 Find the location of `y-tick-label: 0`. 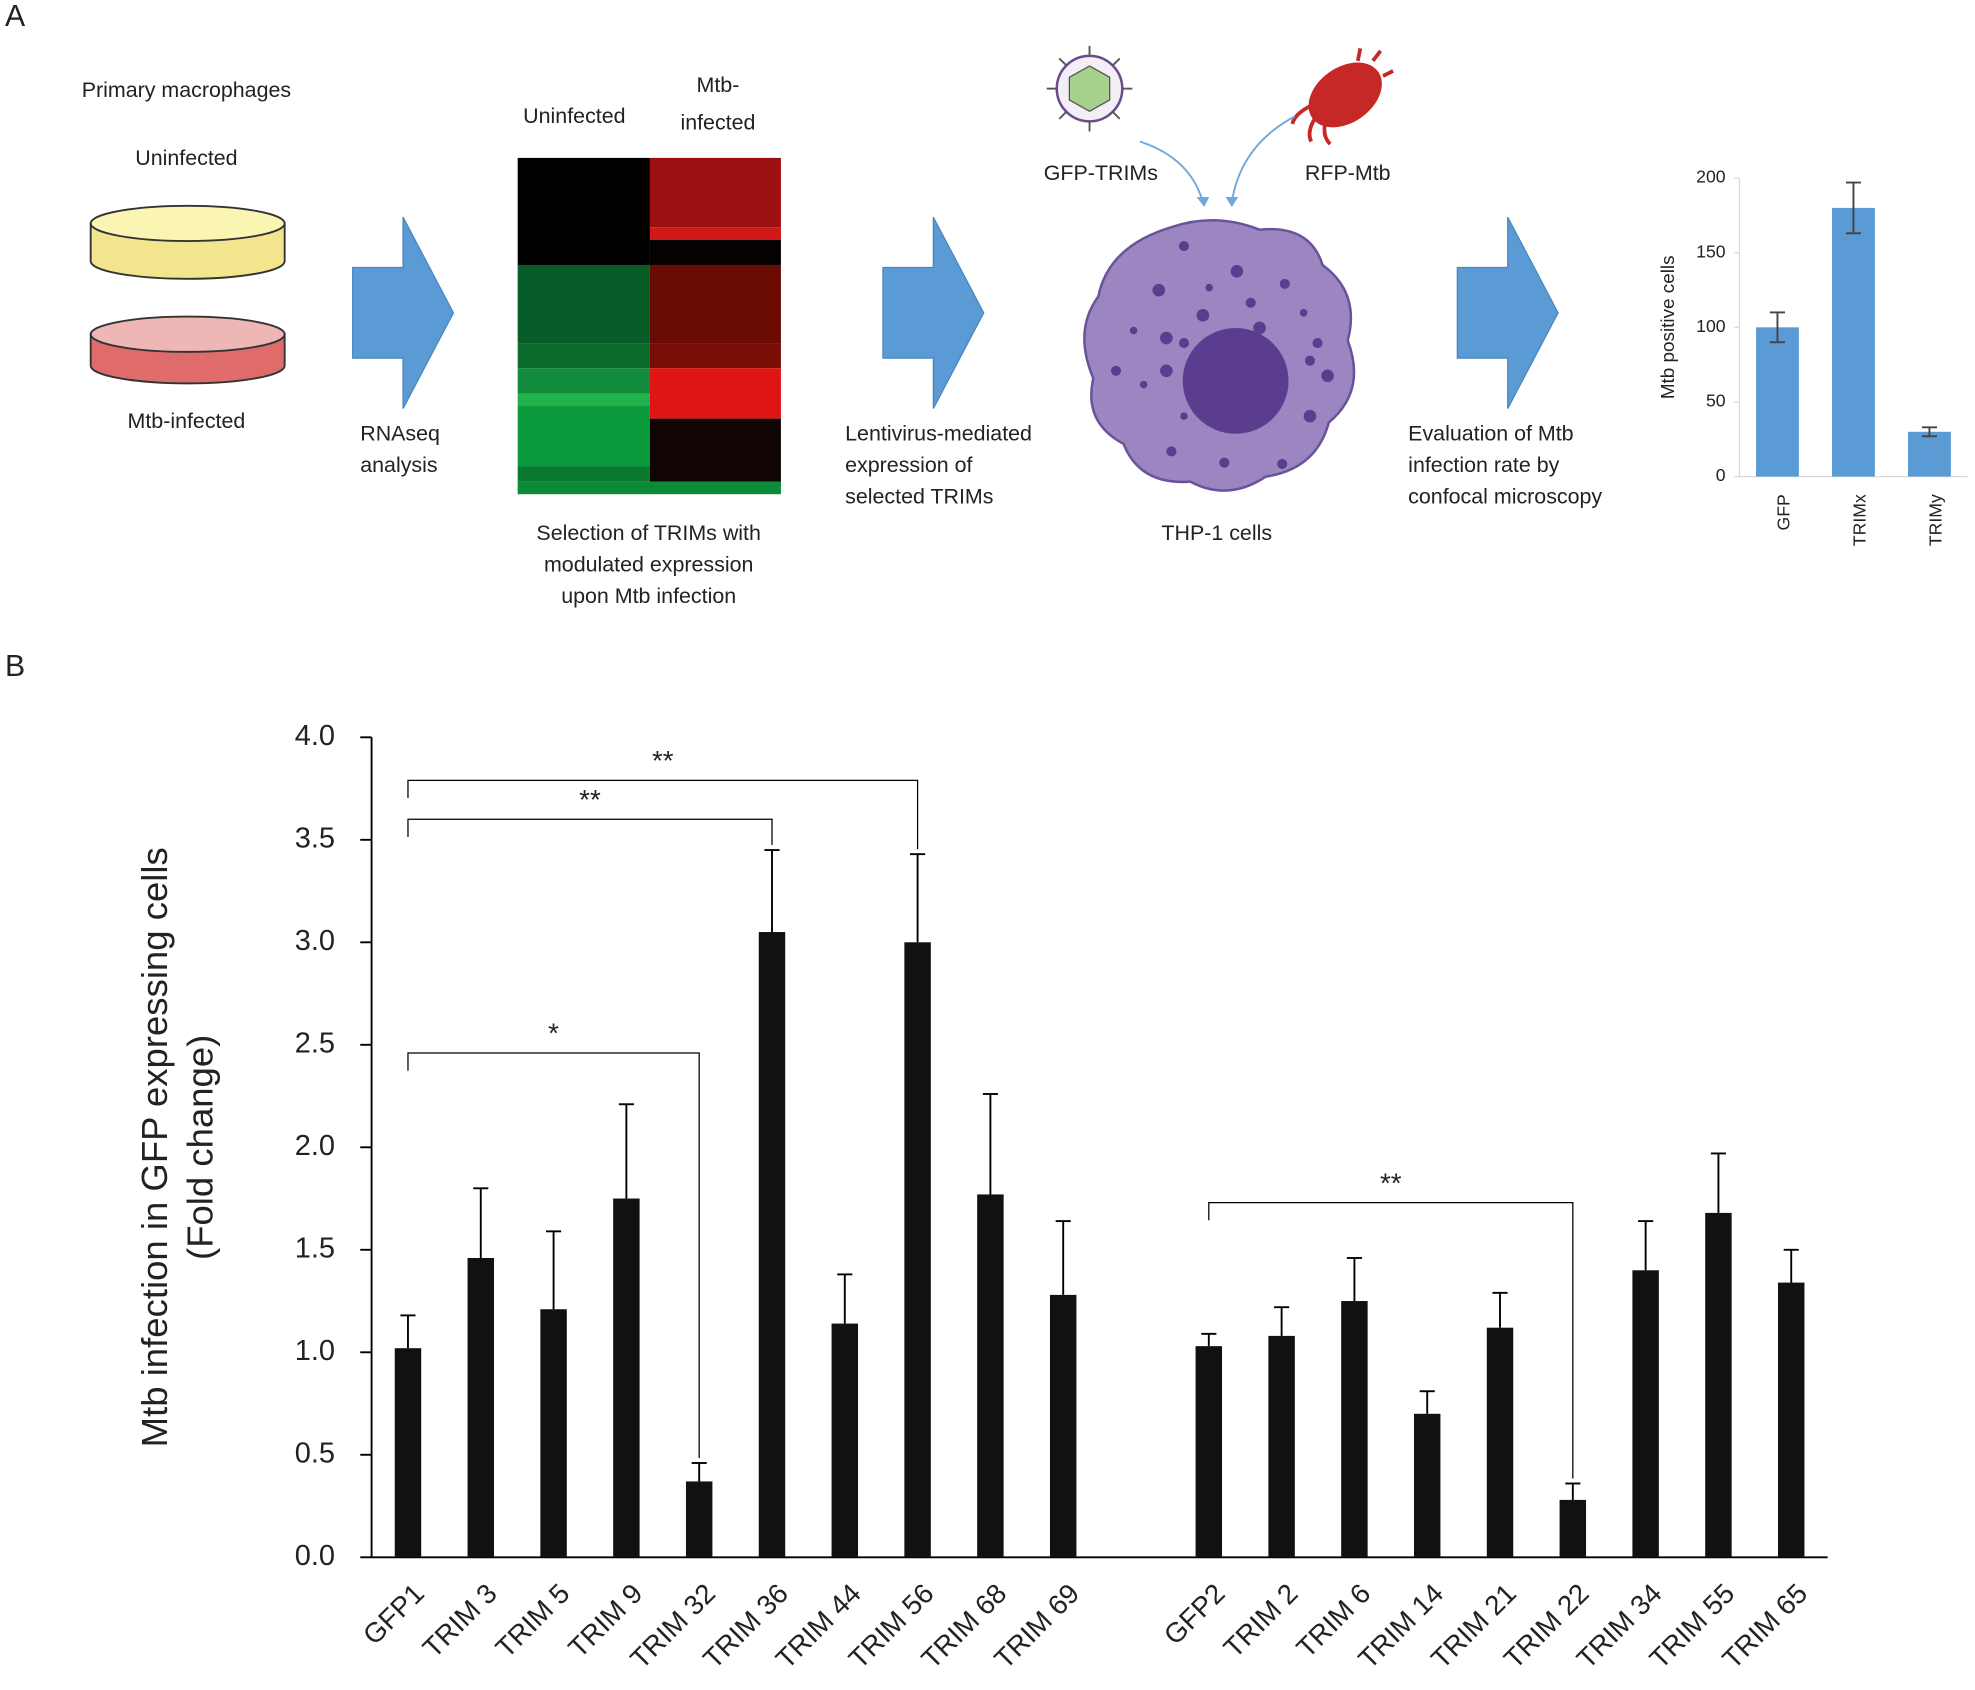

y-tick-label: 0 is located at coordinates (1721, 475).